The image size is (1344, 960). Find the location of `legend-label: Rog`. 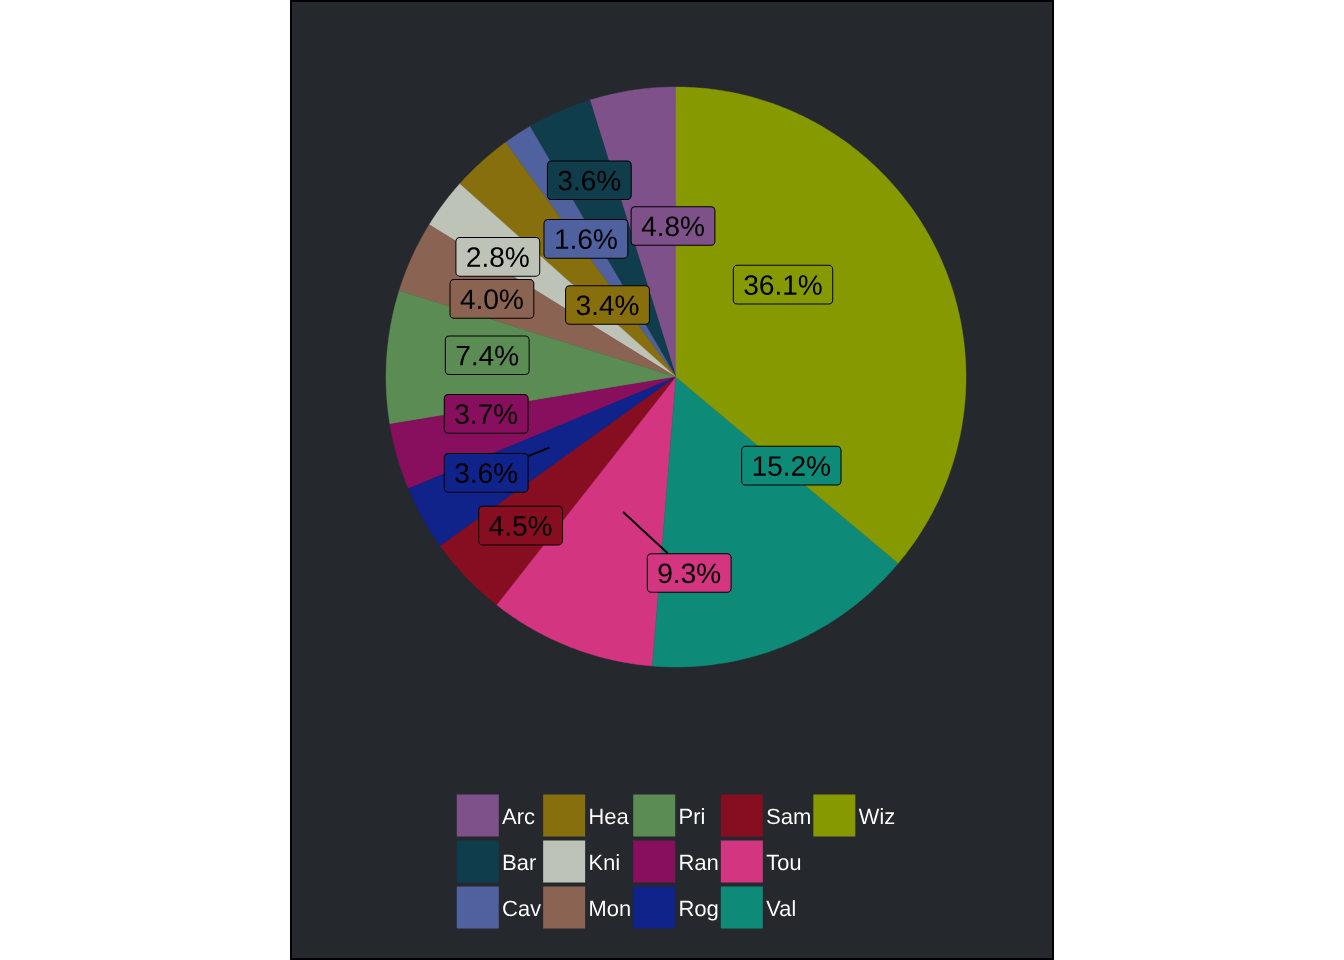

legend-label: Rog is located at coordinates (699, 910).